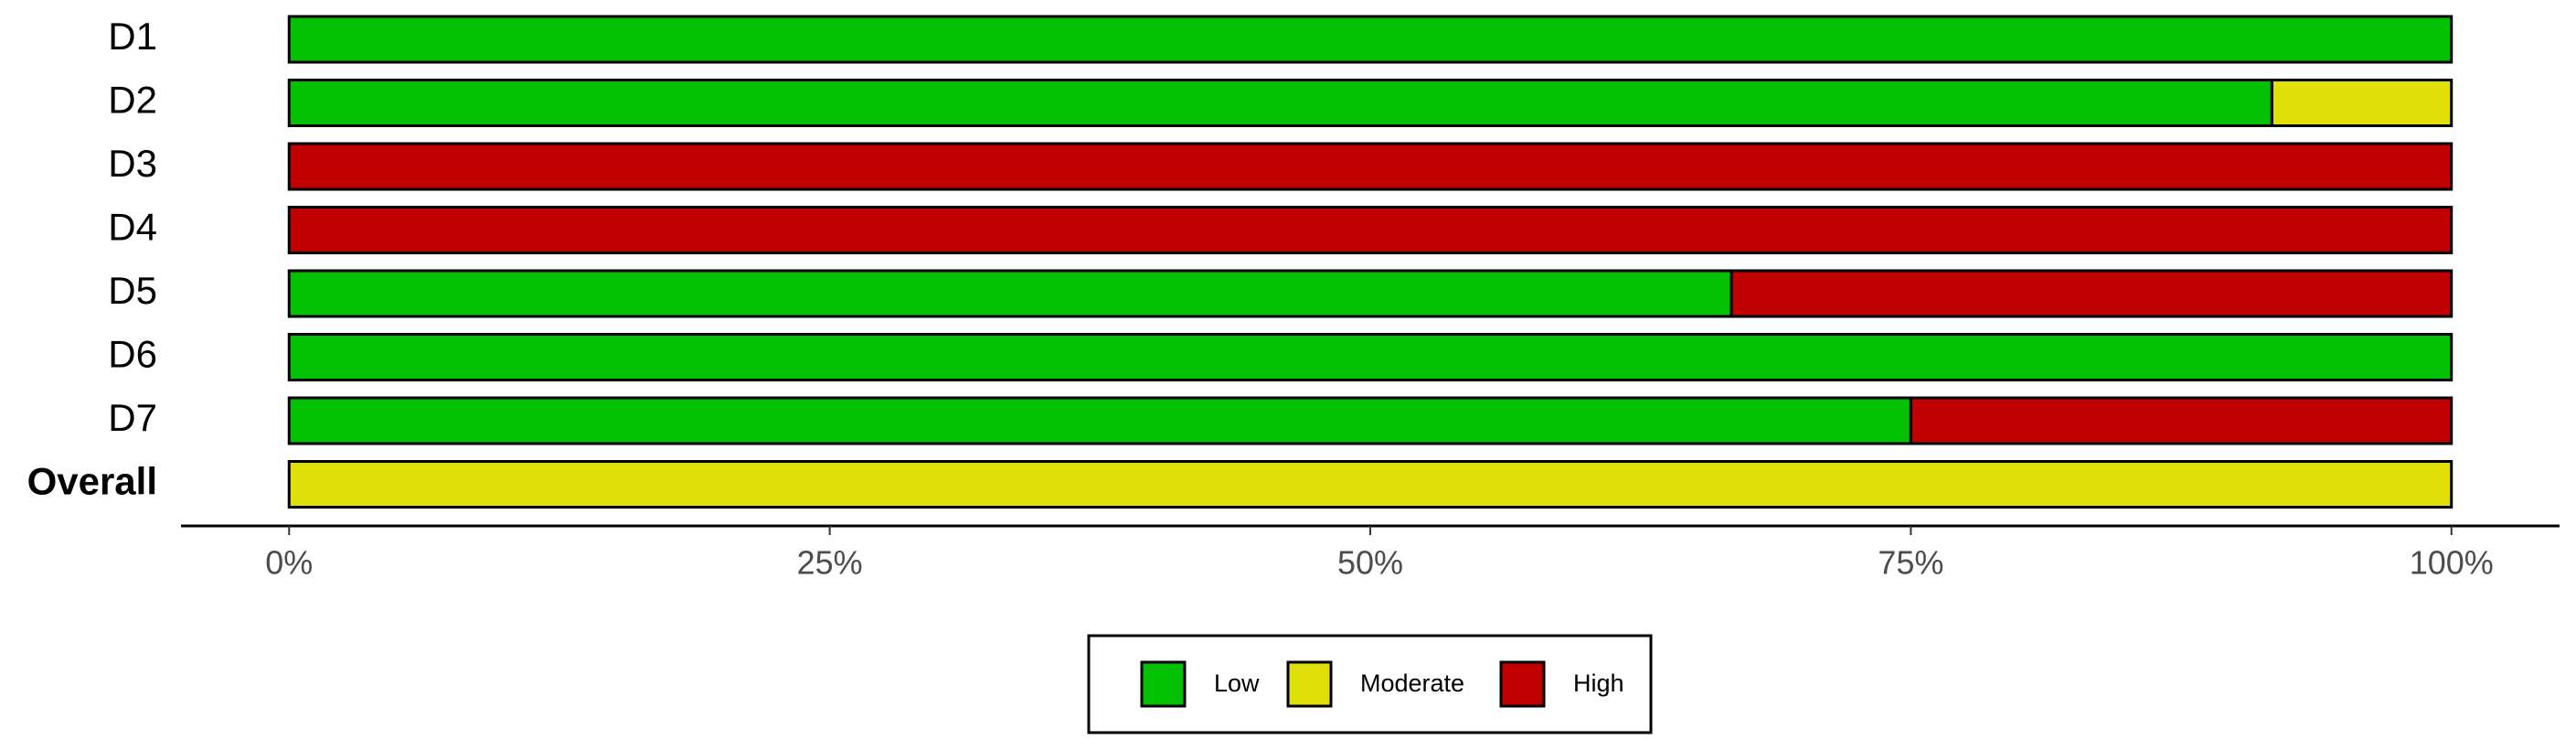 The height and width of the screenshot is (750, 2576). I want to click on legend-label: Moderate, so click(1412, 683).